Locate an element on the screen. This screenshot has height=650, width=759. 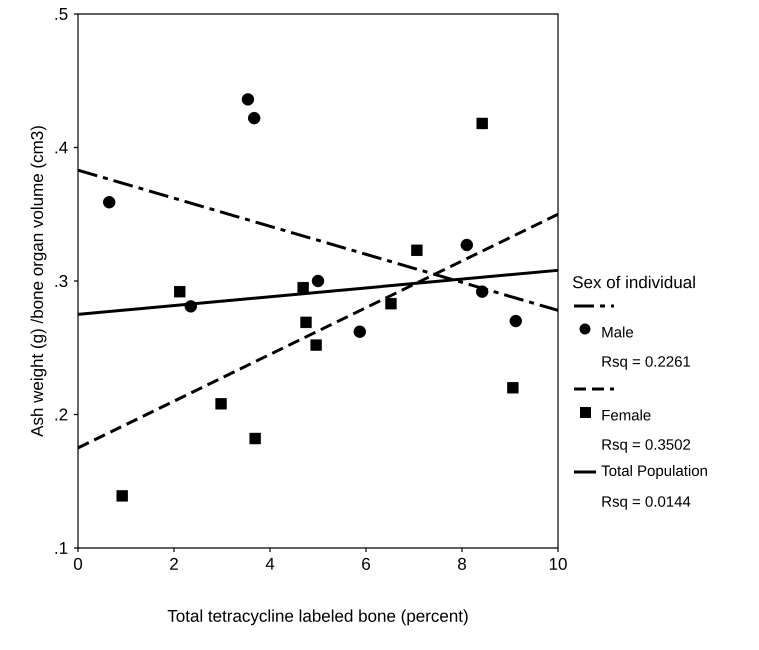
legend-label: Female is located at coordinates (626, 414).